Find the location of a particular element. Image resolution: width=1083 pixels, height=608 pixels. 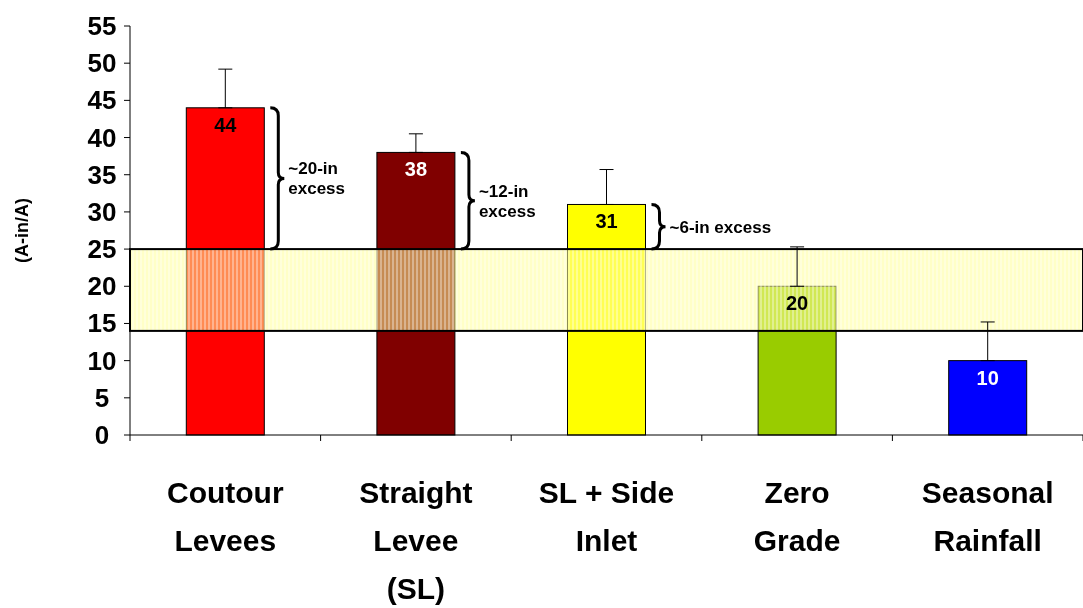

y-tick-label: 50 is located at coordinates (102, 63).